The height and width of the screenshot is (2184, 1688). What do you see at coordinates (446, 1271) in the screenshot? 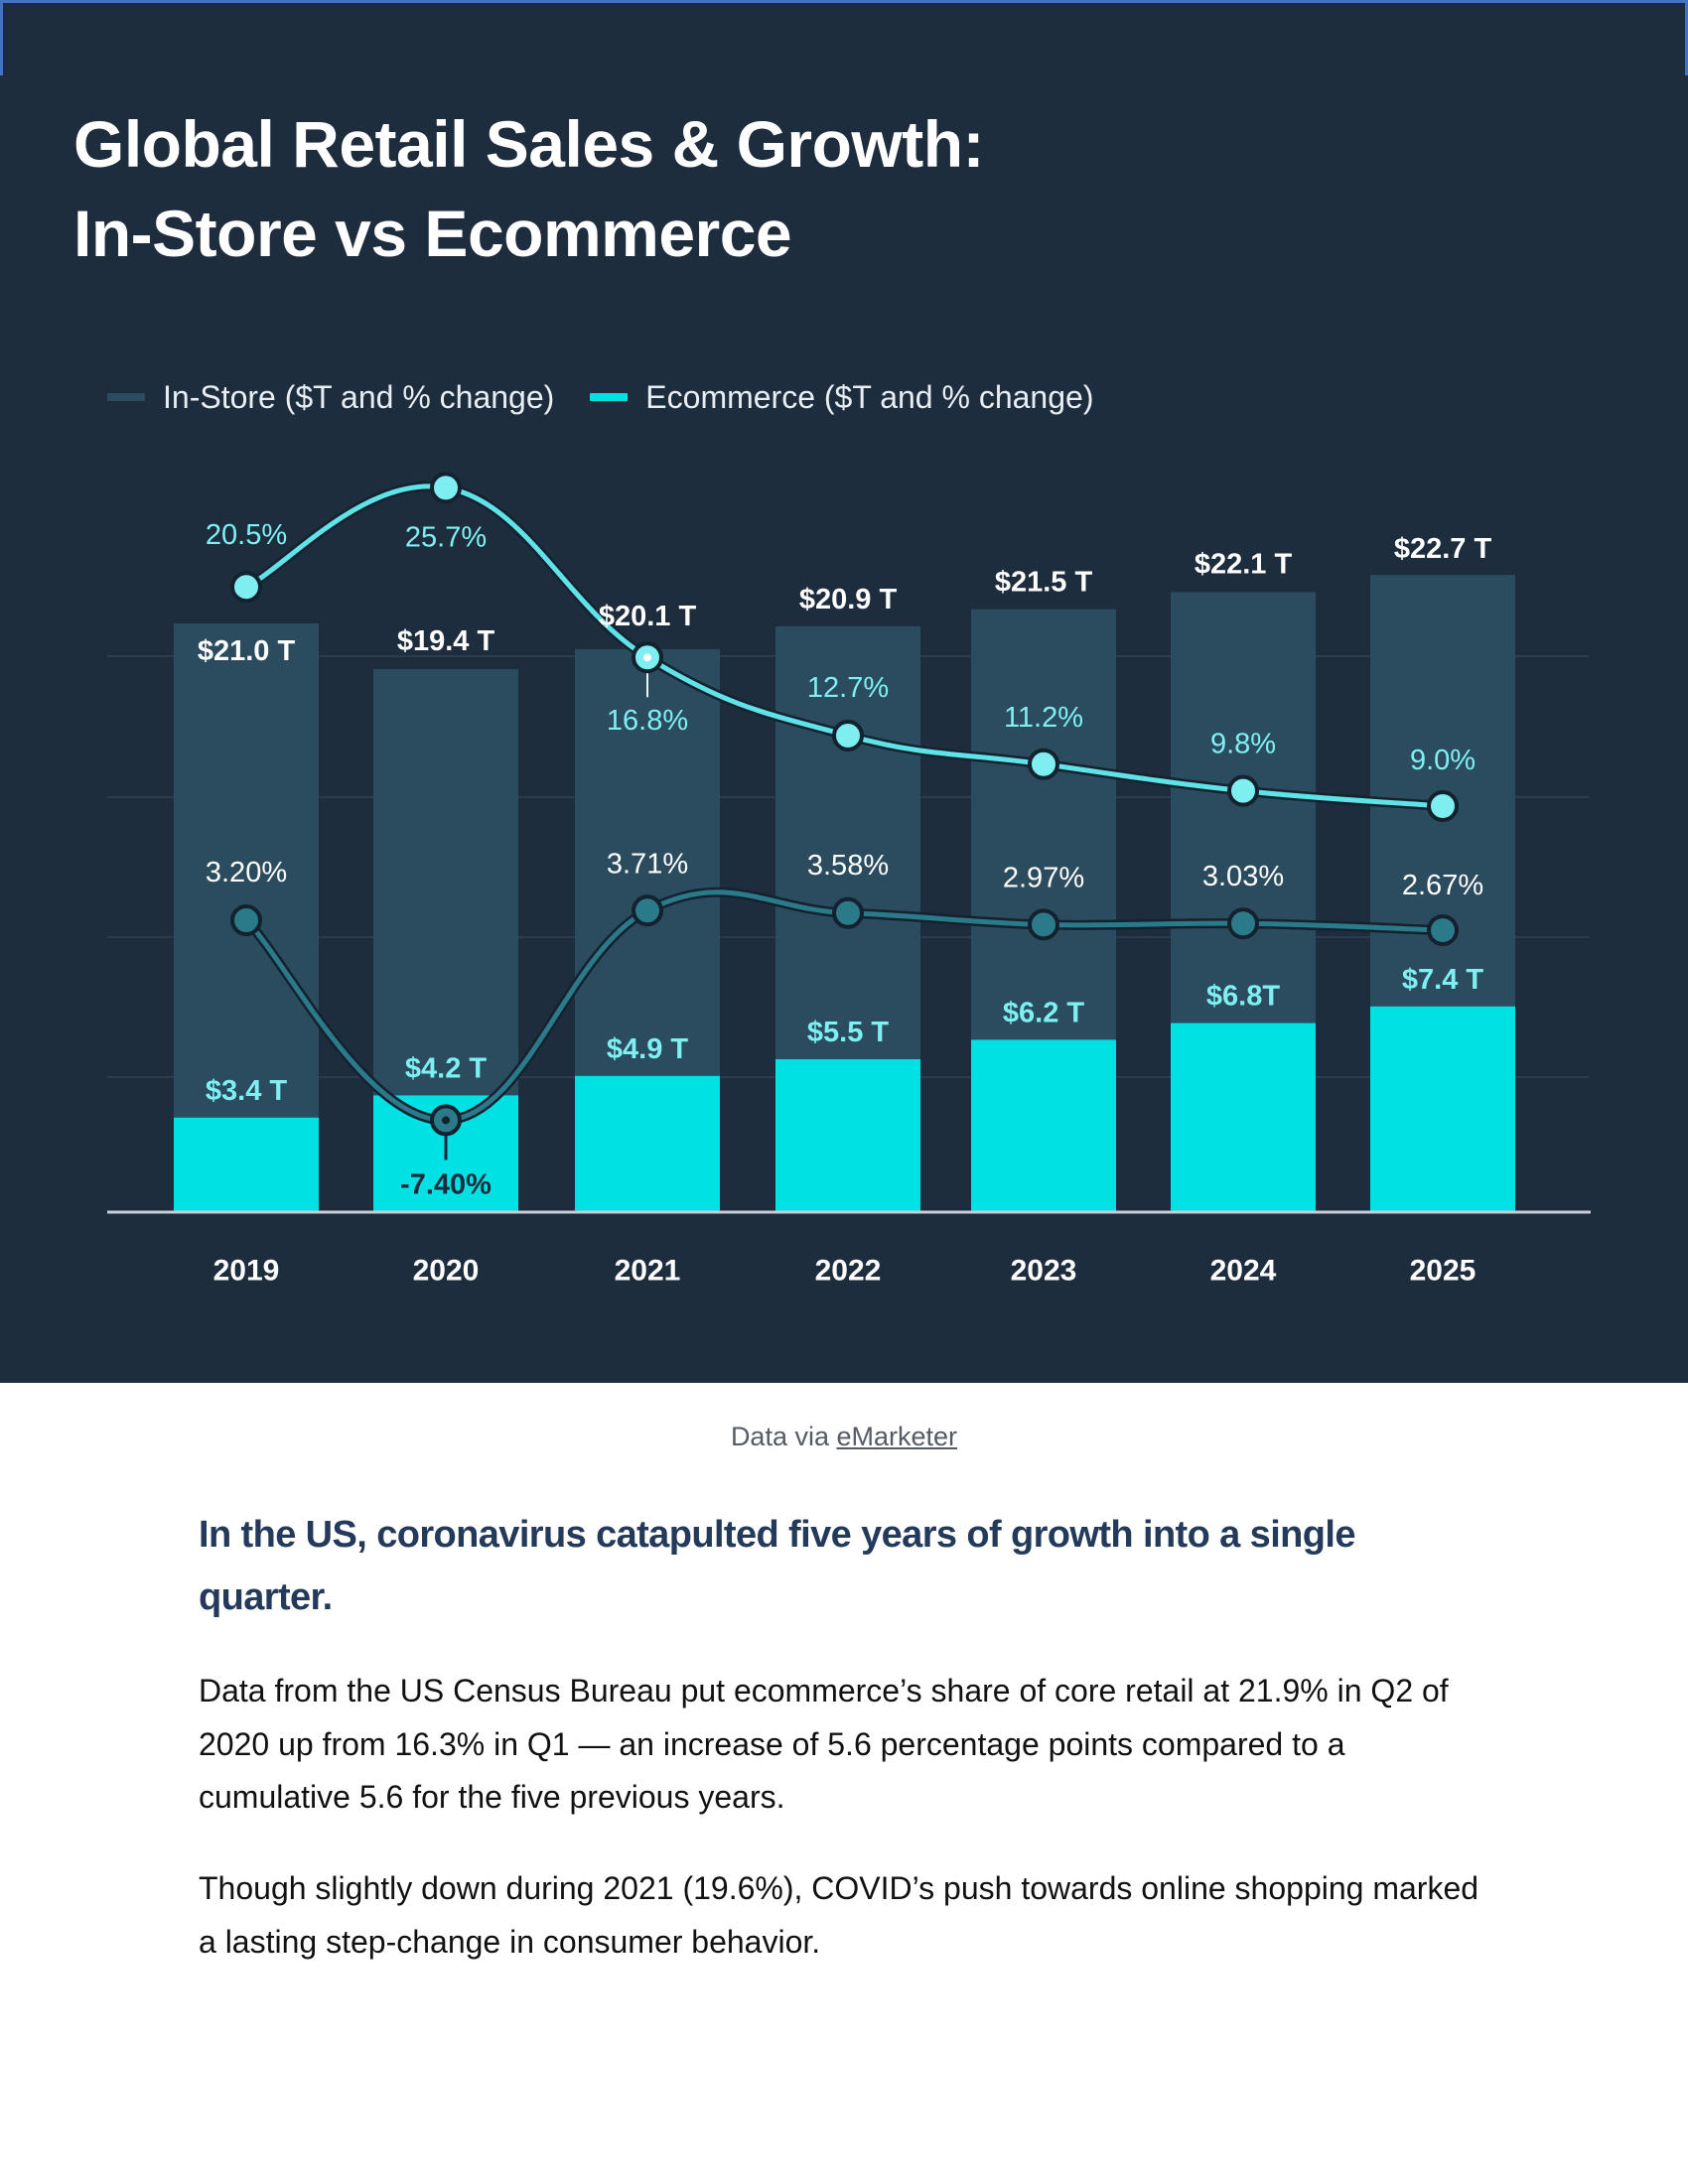
I see `x-tick-label-2020: 2020` at bounding box center [446, 1271].